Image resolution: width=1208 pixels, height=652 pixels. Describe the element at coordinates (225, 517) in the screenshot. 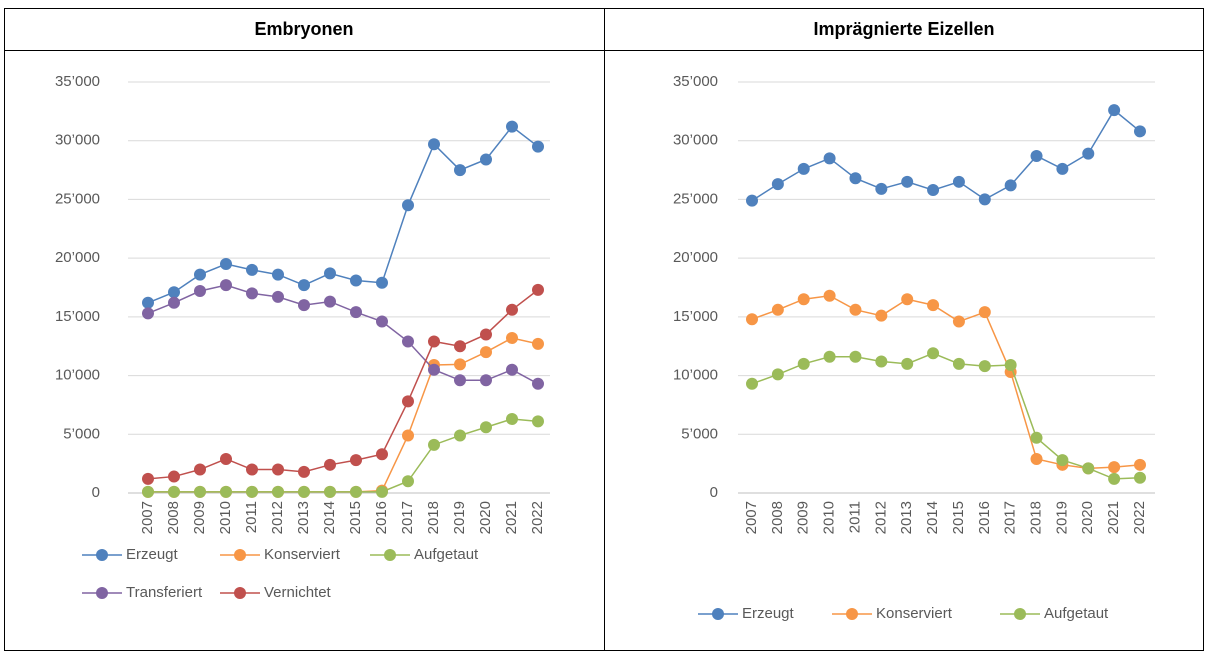

I see `x-tick-label: 2010` at that location.